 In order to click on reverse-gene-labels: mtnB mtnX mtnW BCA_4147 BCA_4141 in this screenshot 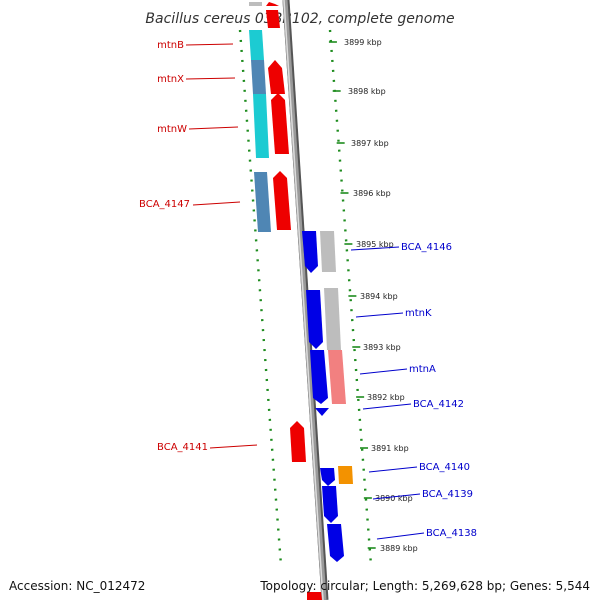, I will do `click(198, 246)`.